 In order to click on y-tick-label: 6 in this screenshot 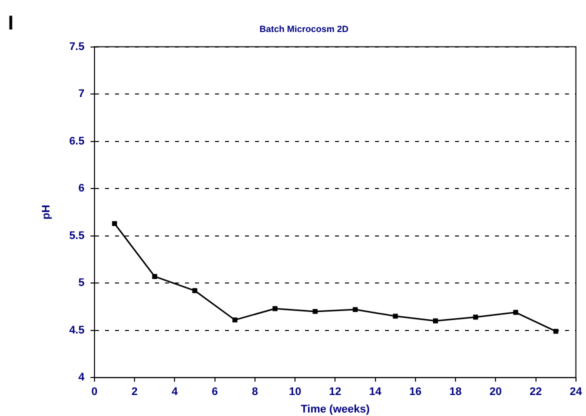, I will do `click(81, 188)`.